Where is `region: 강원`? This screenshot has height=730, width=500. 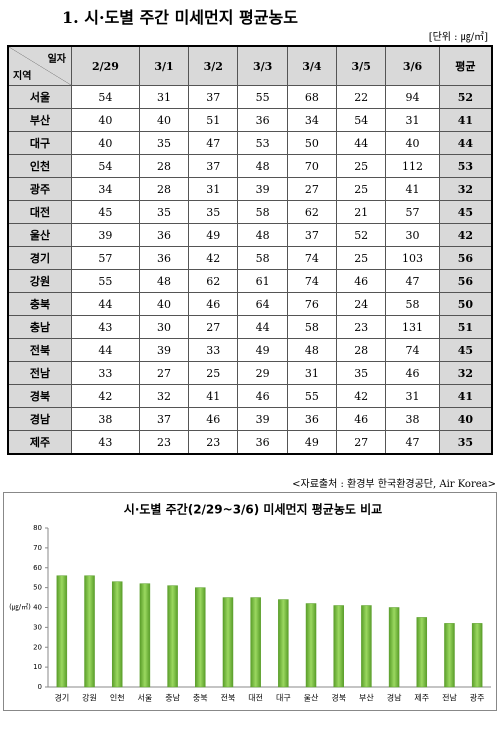
region: 강원 is located at coordinates (39, 281).